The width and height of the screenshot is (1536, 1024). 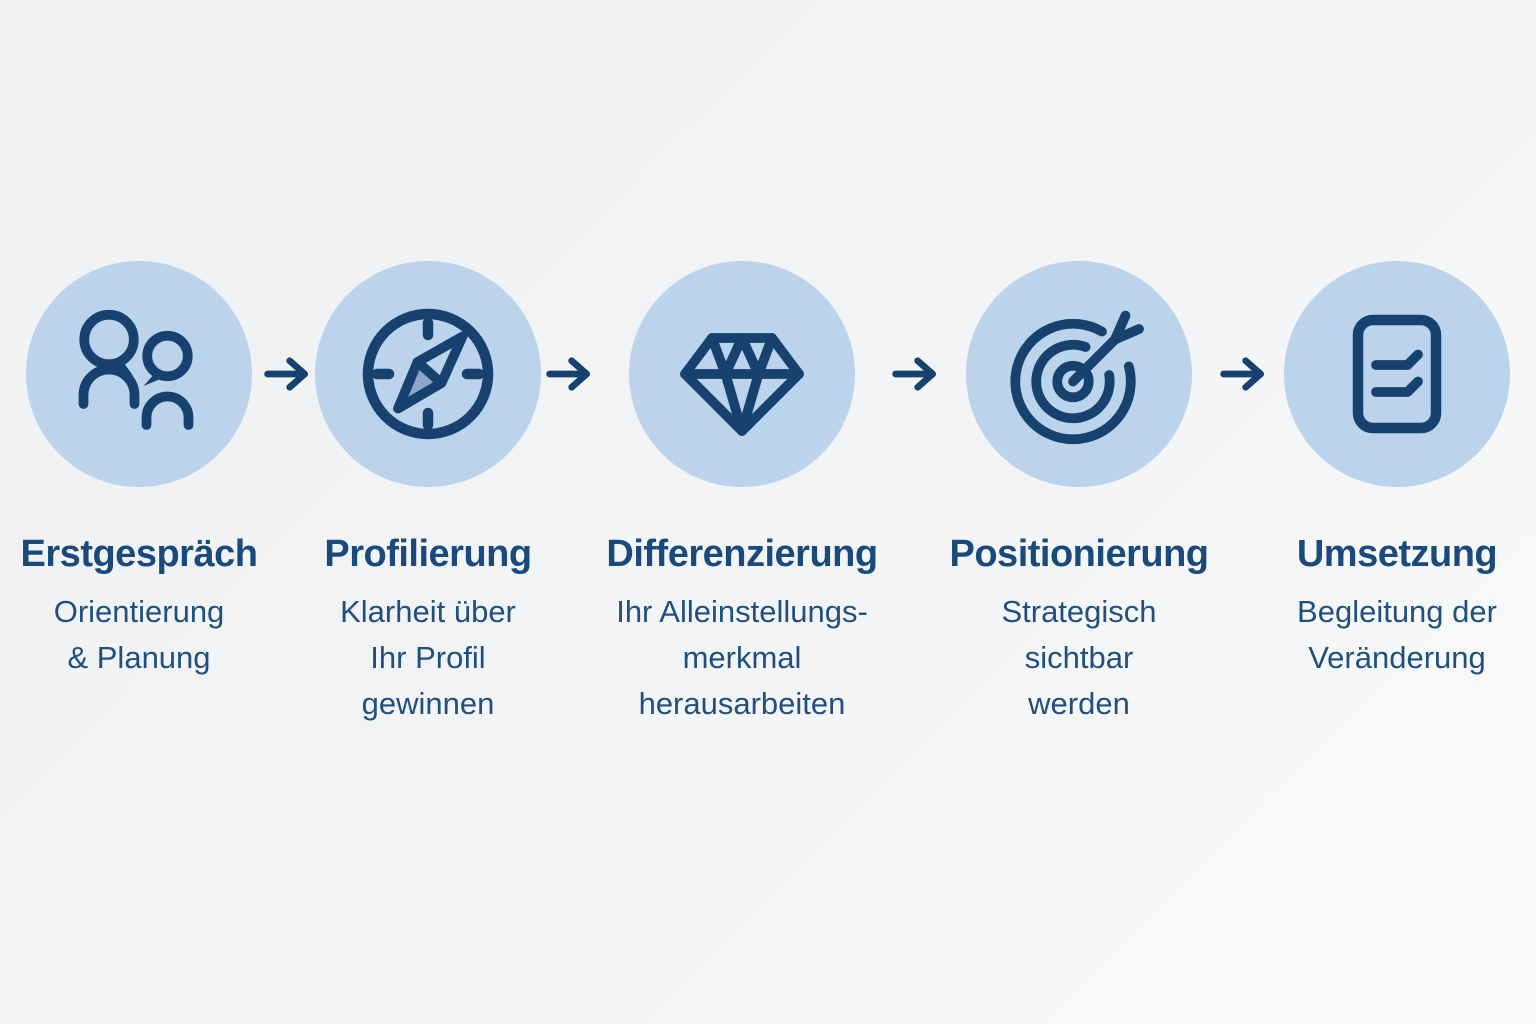 What do you see at coordinates (742, 554) in the screenshot?
I see `step-title: Differenzierung` at bounding box center [742, 554].